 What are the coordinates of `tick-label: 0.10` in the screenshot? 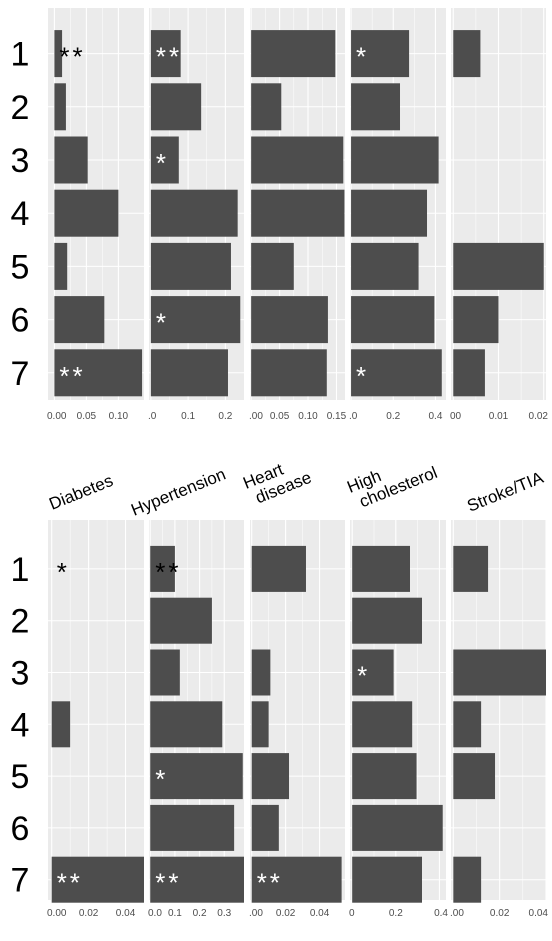 It's located at (119, 416).